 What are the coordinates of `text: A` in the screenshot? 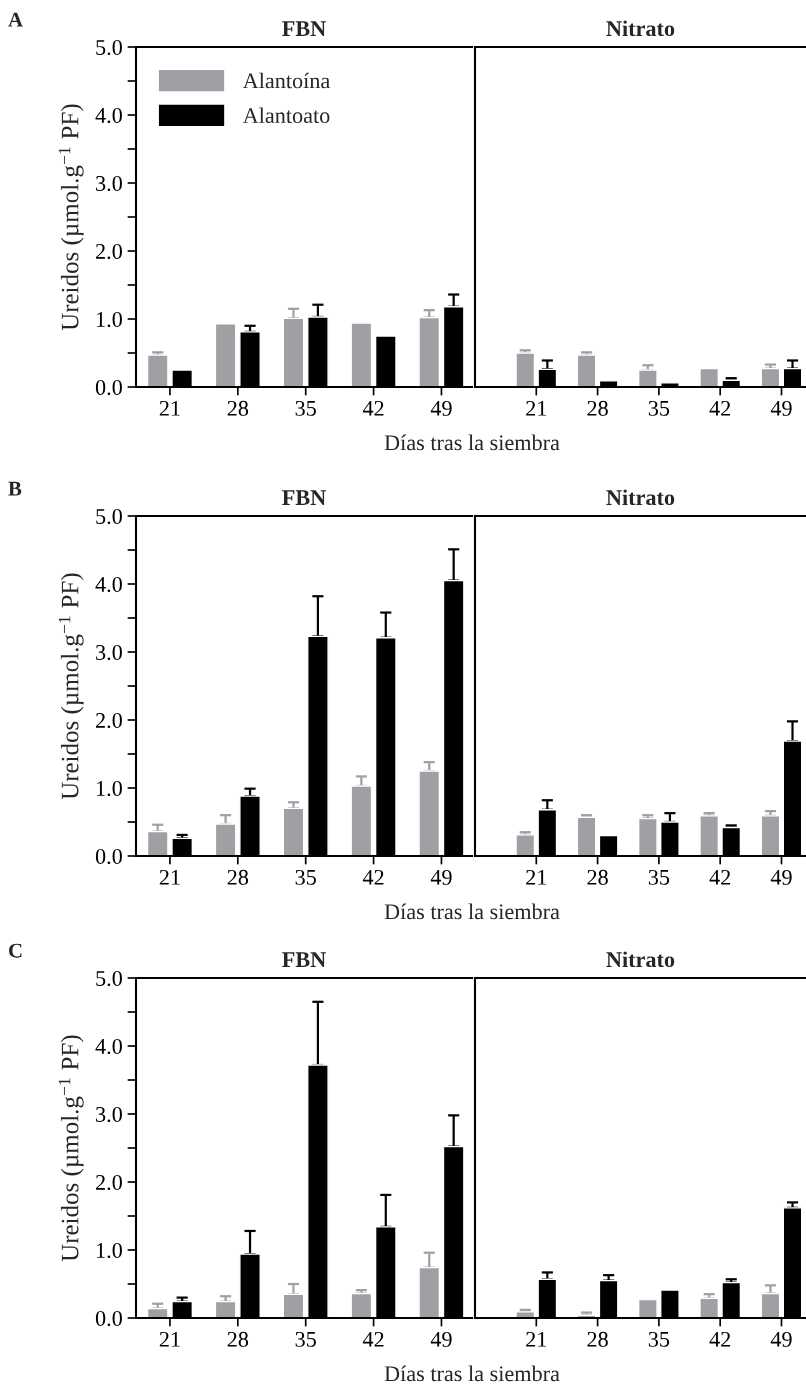 It's located at (15, 19).